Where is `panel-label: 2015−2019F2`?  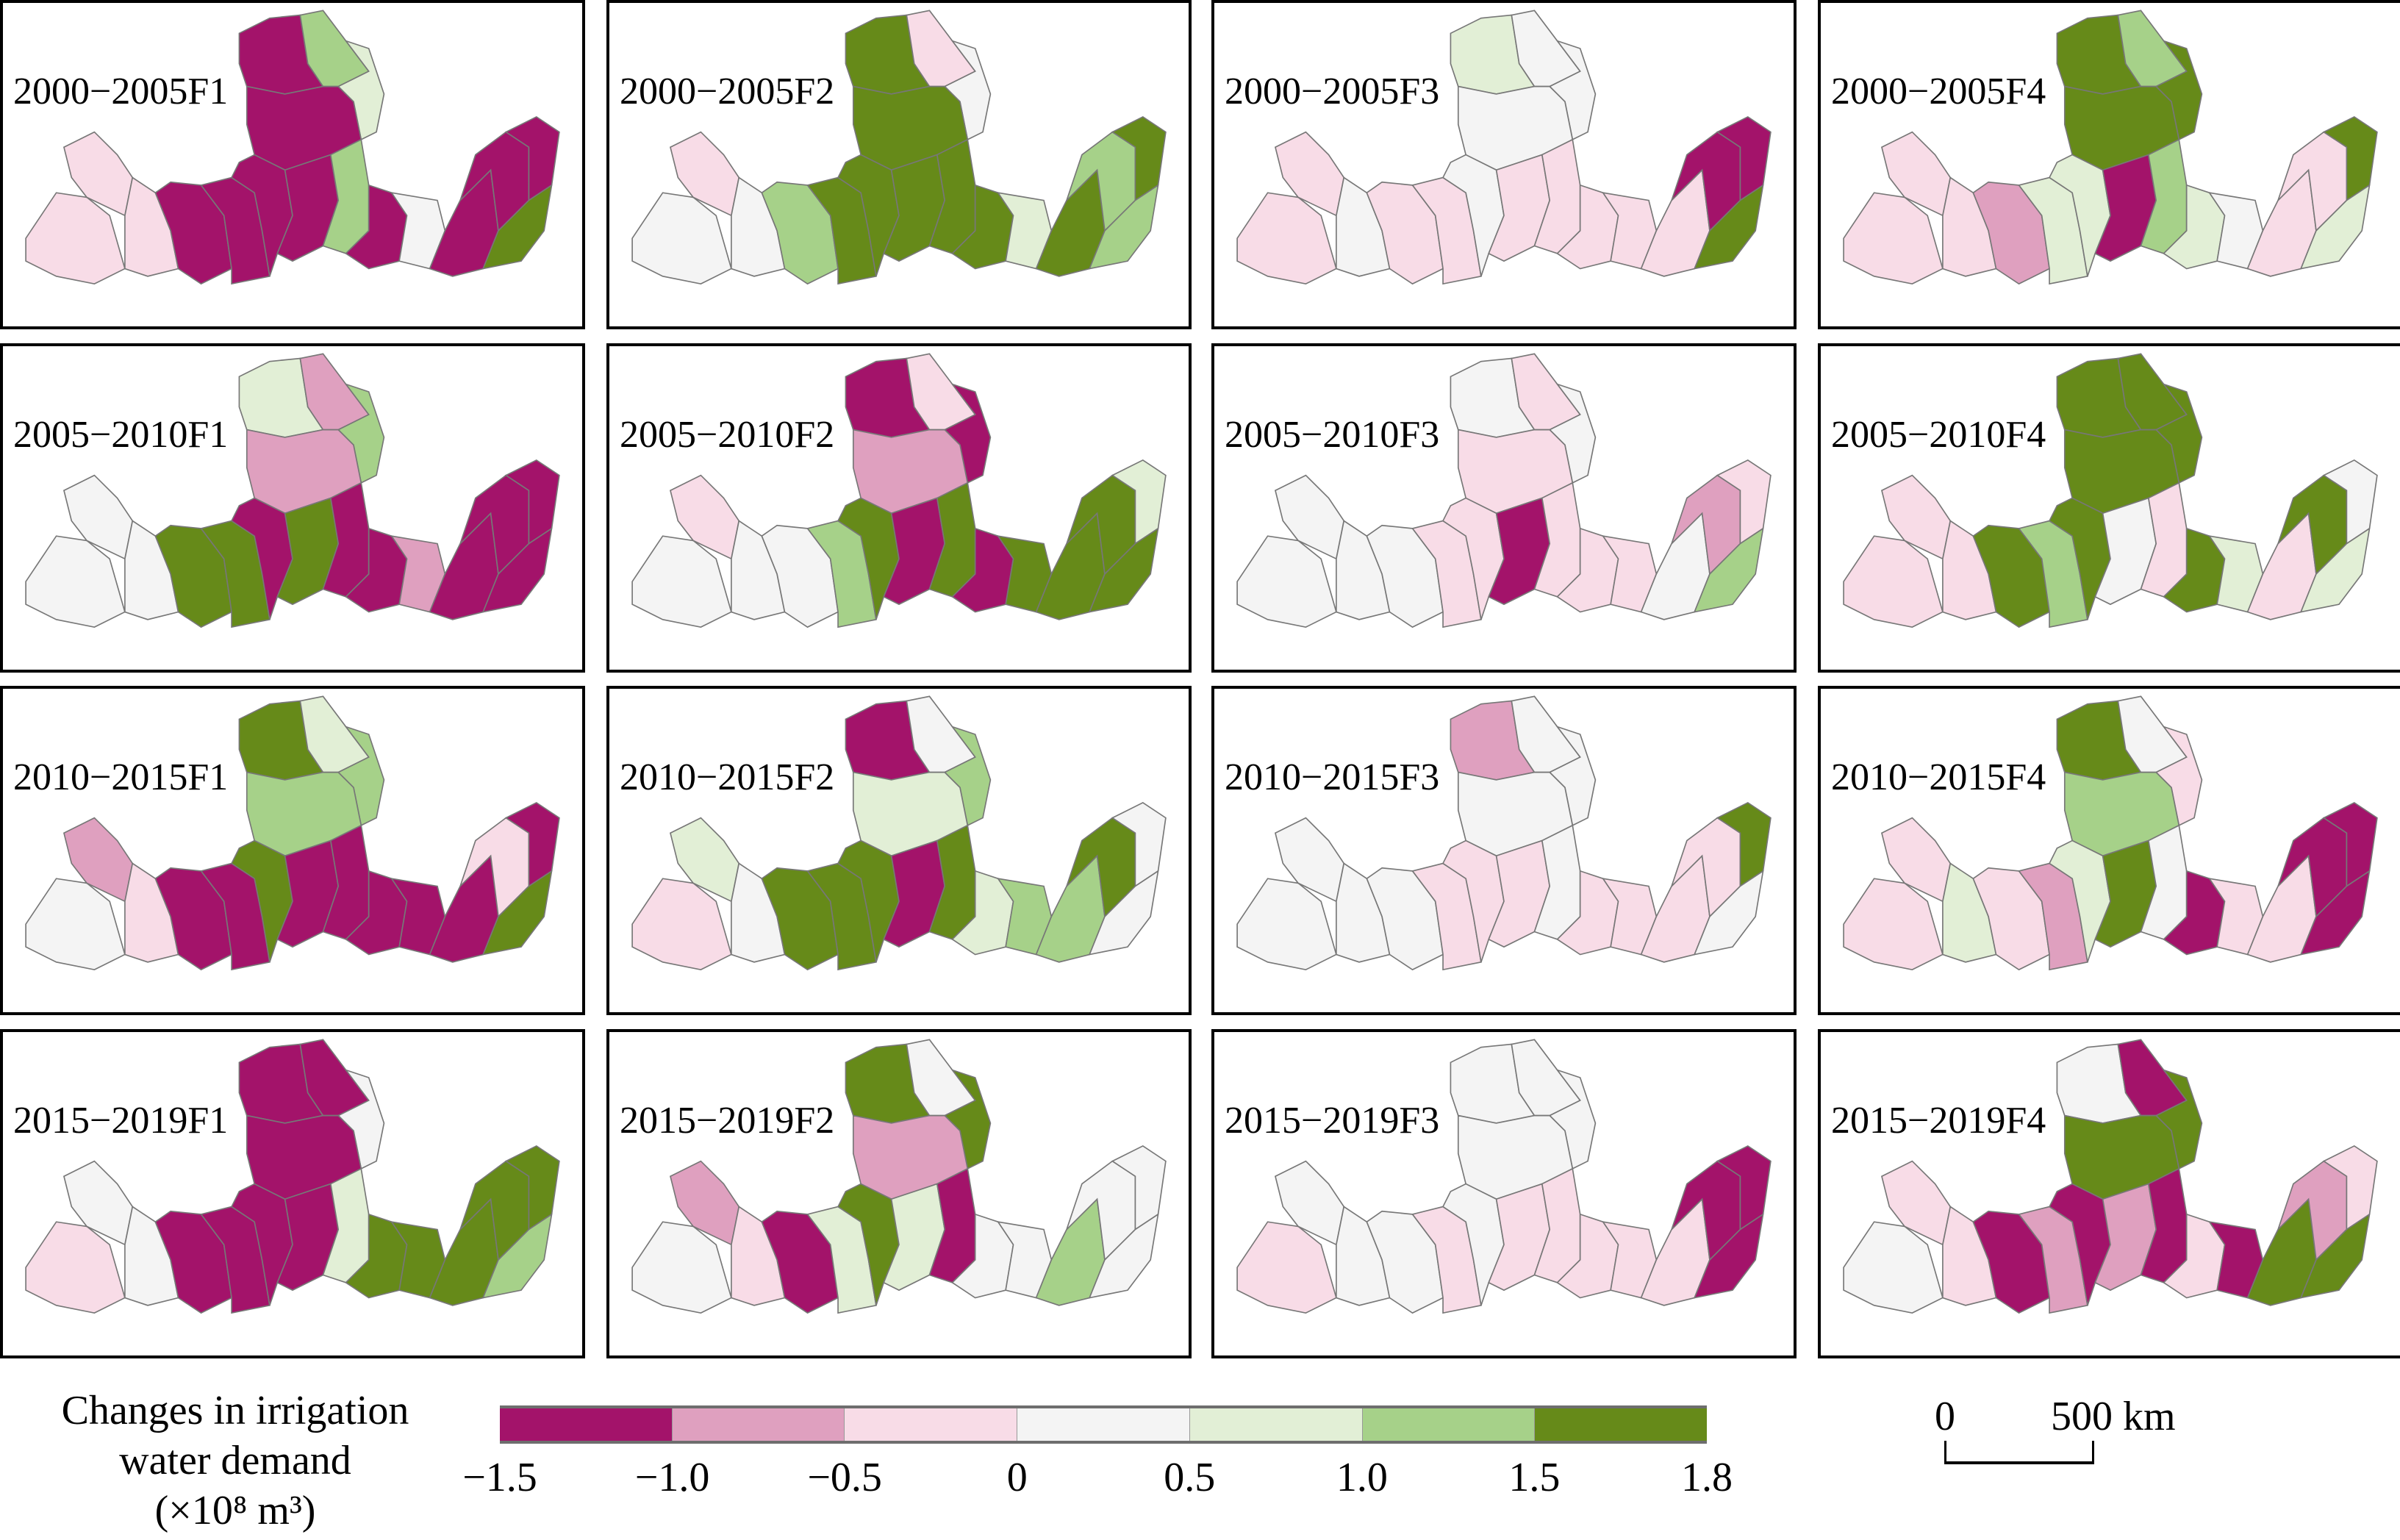 panel-label: 2015−2019F2 is located at coordinates (727, 1121).